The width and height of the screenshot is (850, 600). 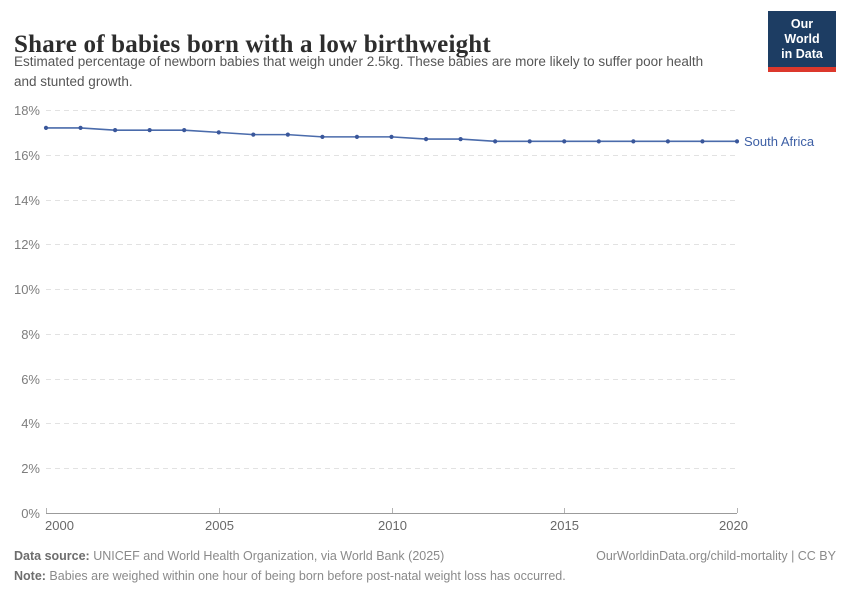 What do you see at coordinates (52, 556) in the screenshot?
I see `data-source-label: Data source:` at bounding box center [52, 556].